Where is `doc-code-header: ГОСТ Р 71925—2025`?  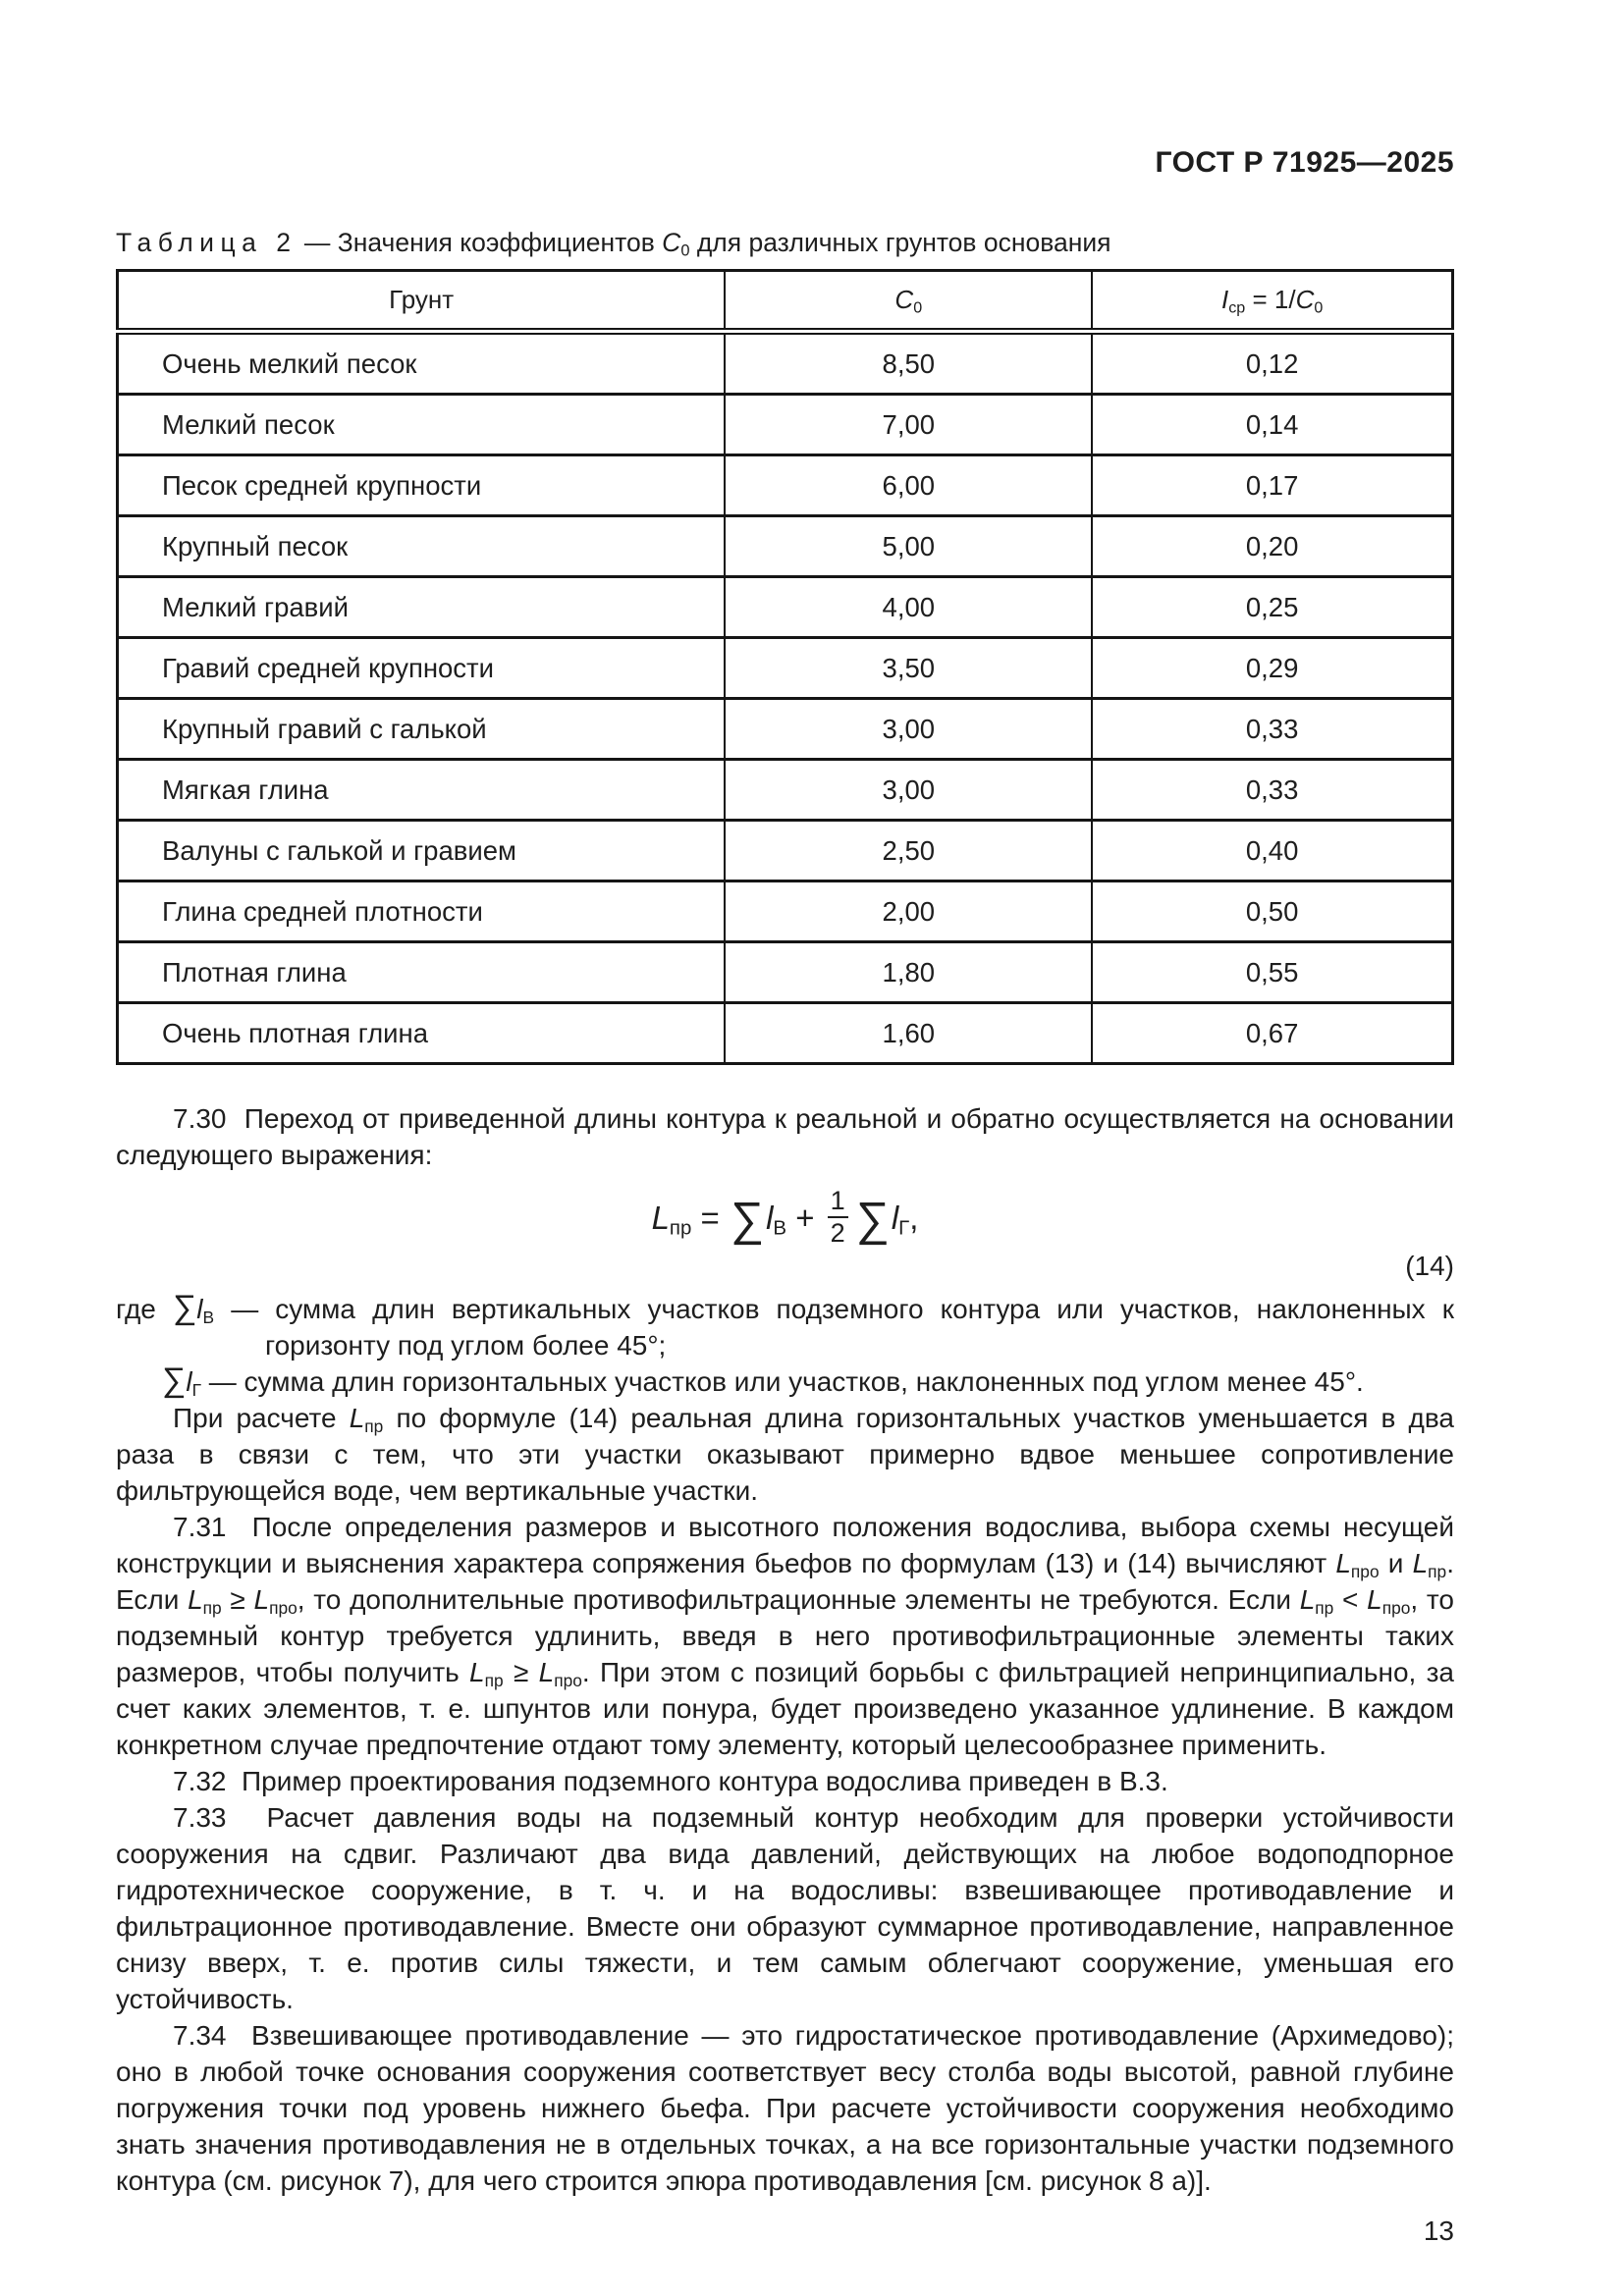
doc-code-header: ГОСТ Р 71925—2025 is located at coordinates (1304, 162).